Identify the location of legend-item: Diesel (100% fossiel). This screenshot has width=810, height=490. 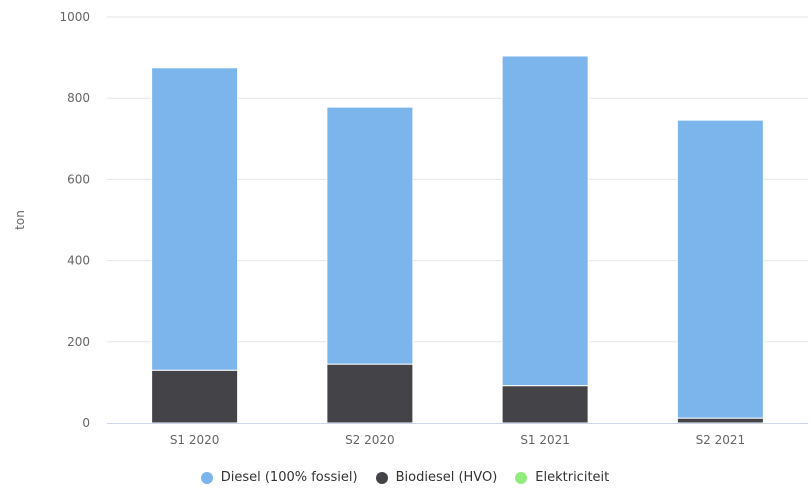
(279, 477).